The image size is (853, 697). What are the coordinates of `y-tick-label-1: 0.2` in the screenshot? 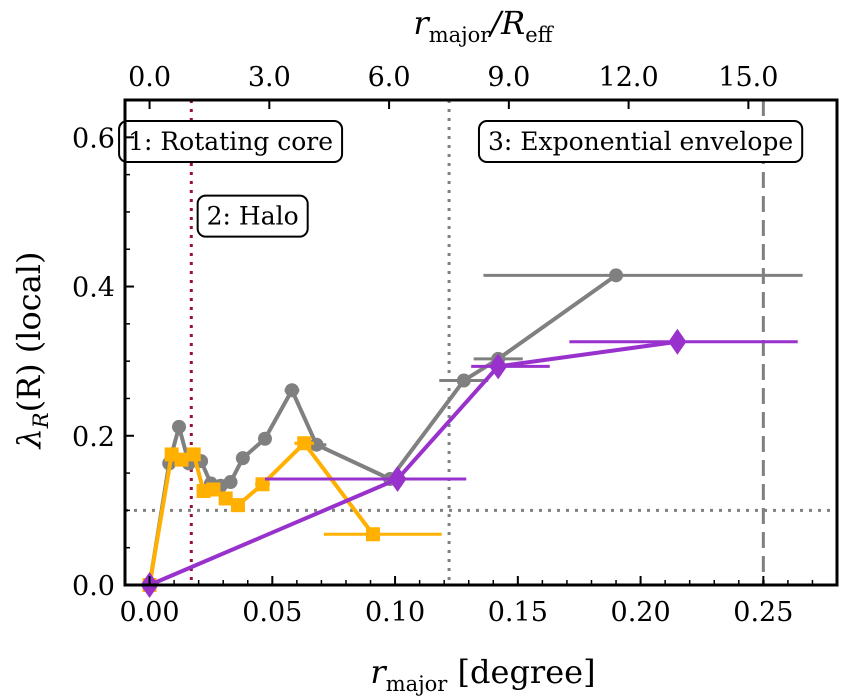 It's located at (93, 437).